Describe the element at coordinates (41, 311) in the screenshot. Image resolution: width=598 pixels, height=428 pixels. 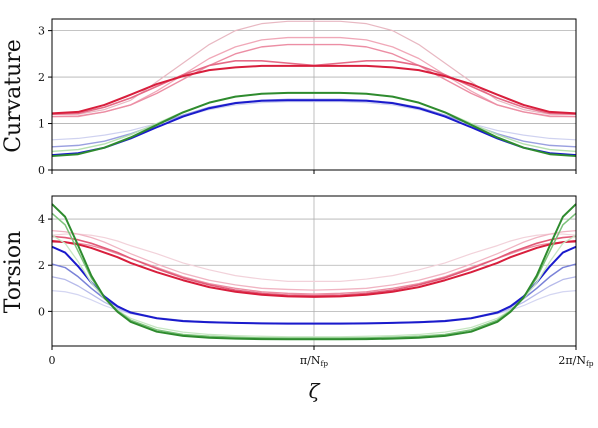
I see `torsion-y-tick-label-0: 0` at that location.